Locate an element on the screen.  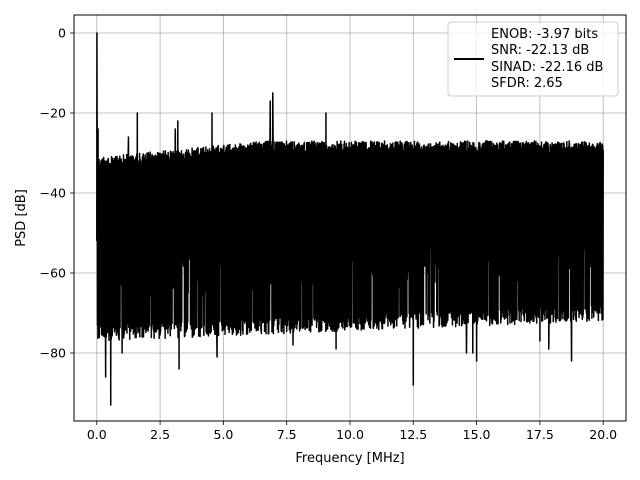
y-tick-label: −40 is located at coordinates (53, 193).